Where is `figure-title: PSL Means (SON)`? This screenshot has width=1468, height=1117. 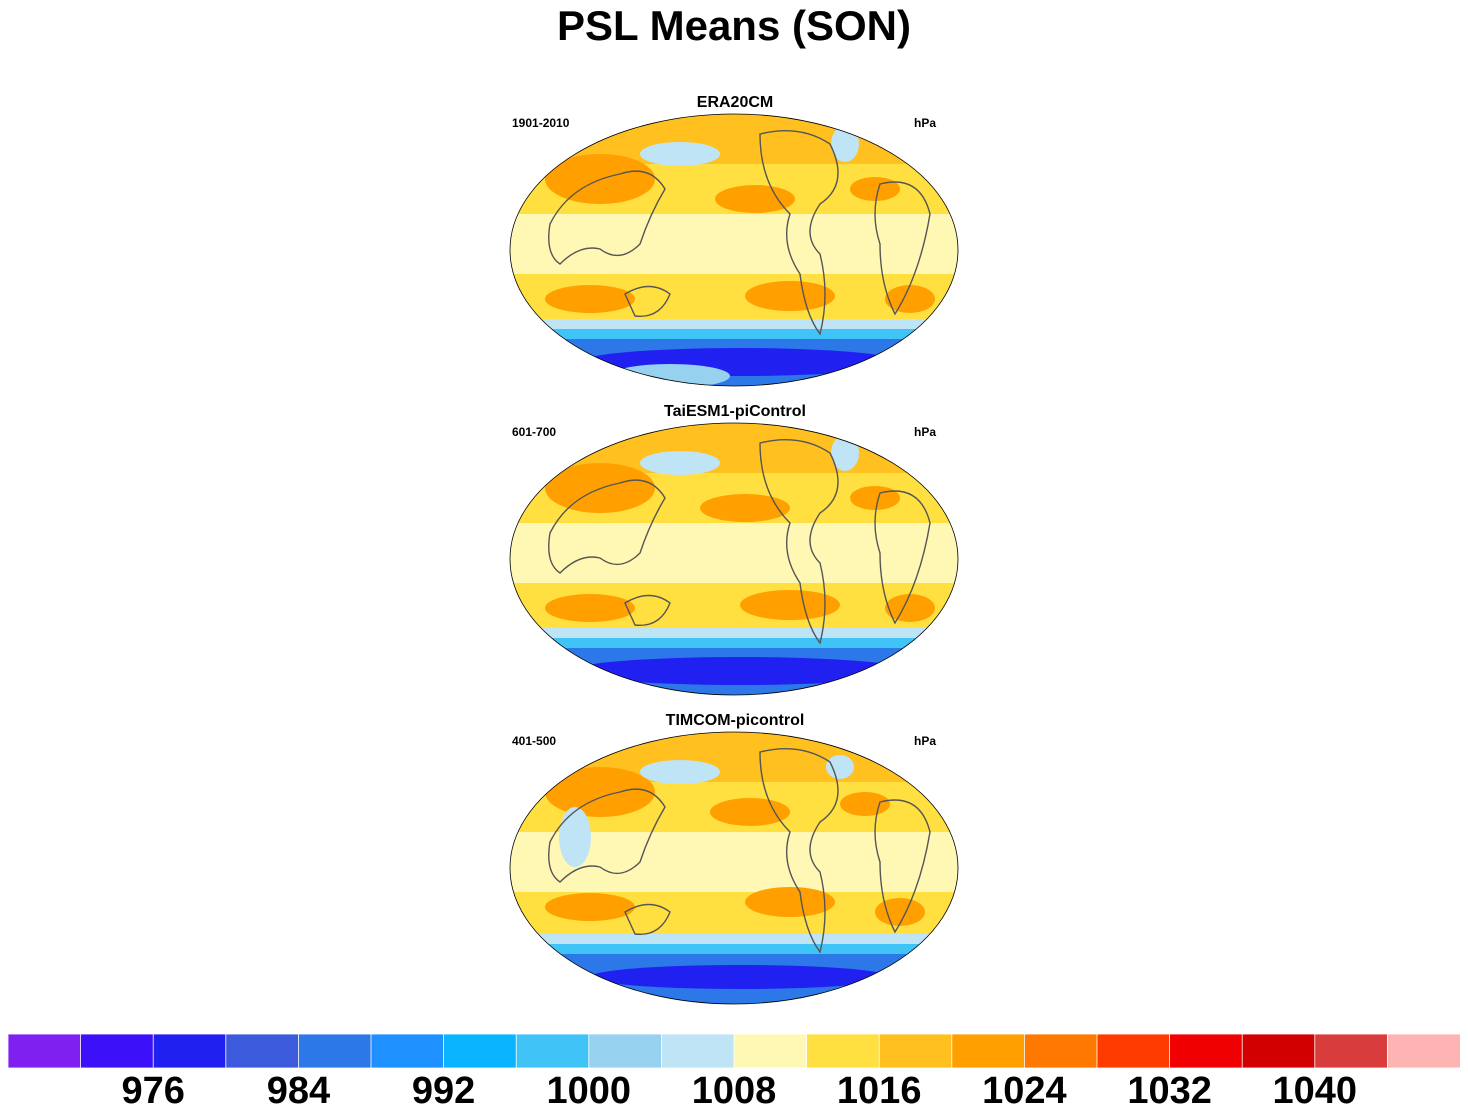
figure-title: PSL Means (SON) is located at coordinates (734, 25).